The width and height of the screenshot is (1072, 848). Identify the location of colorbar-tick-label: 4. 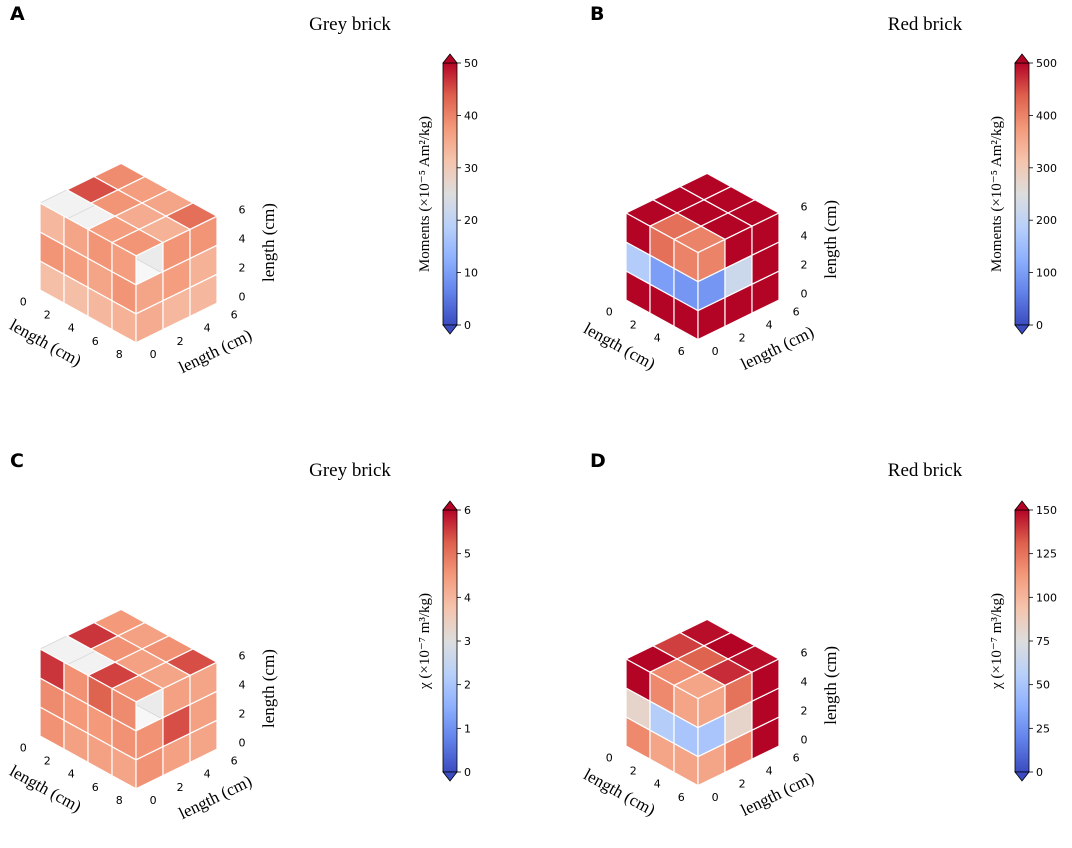
(467, 597).